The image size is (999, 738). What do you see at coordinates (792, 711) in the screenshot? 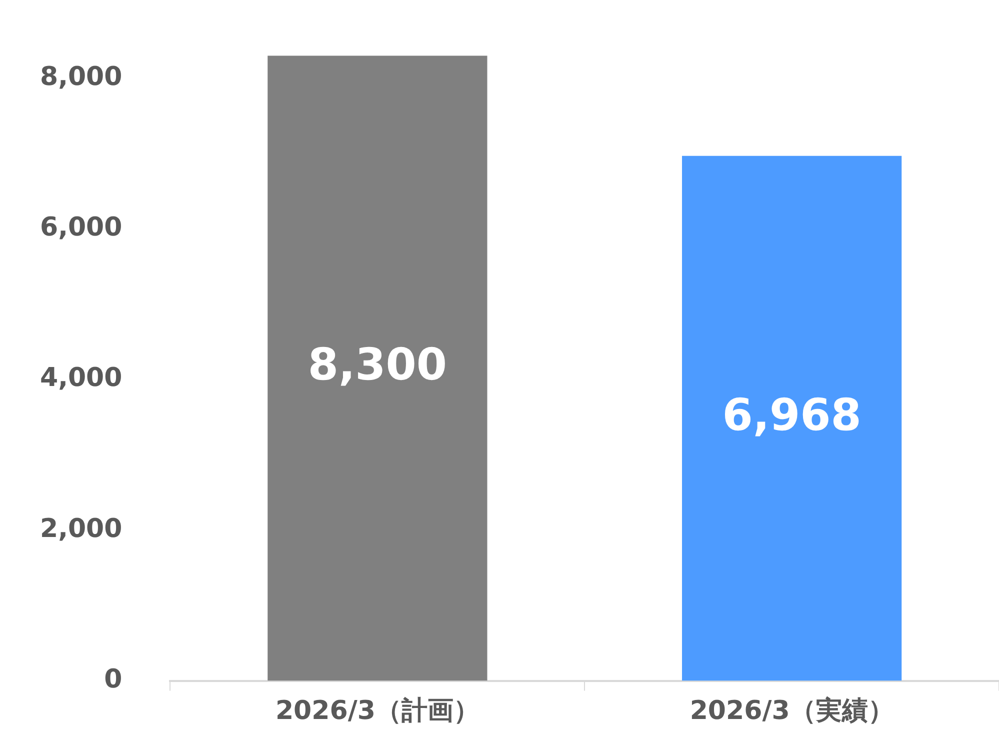
I see `x-tick-label: 2026/3（実績）` at bounding box center [792, 711].